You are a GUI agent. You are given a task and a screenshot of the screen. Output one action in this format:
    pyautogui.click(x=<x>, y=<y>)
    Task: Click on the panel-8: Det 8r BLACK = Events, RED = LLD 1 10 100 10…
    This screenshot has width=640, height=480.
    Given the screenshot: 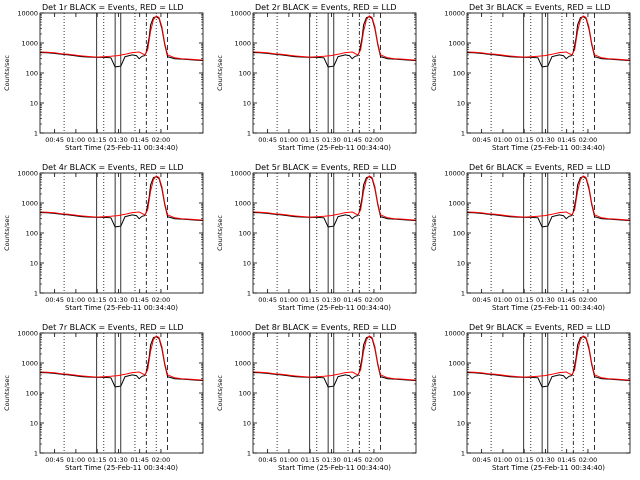 What is the action you would take?
    pyautogui.click(x=316, y=397)
    